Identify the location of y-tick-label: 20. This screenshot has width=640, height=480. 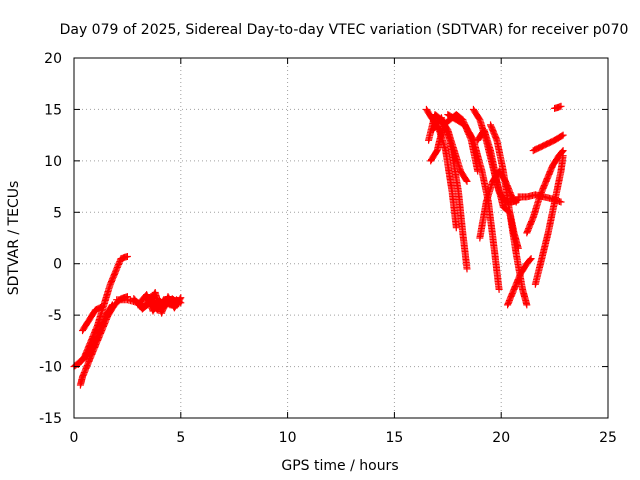
(53, 59).